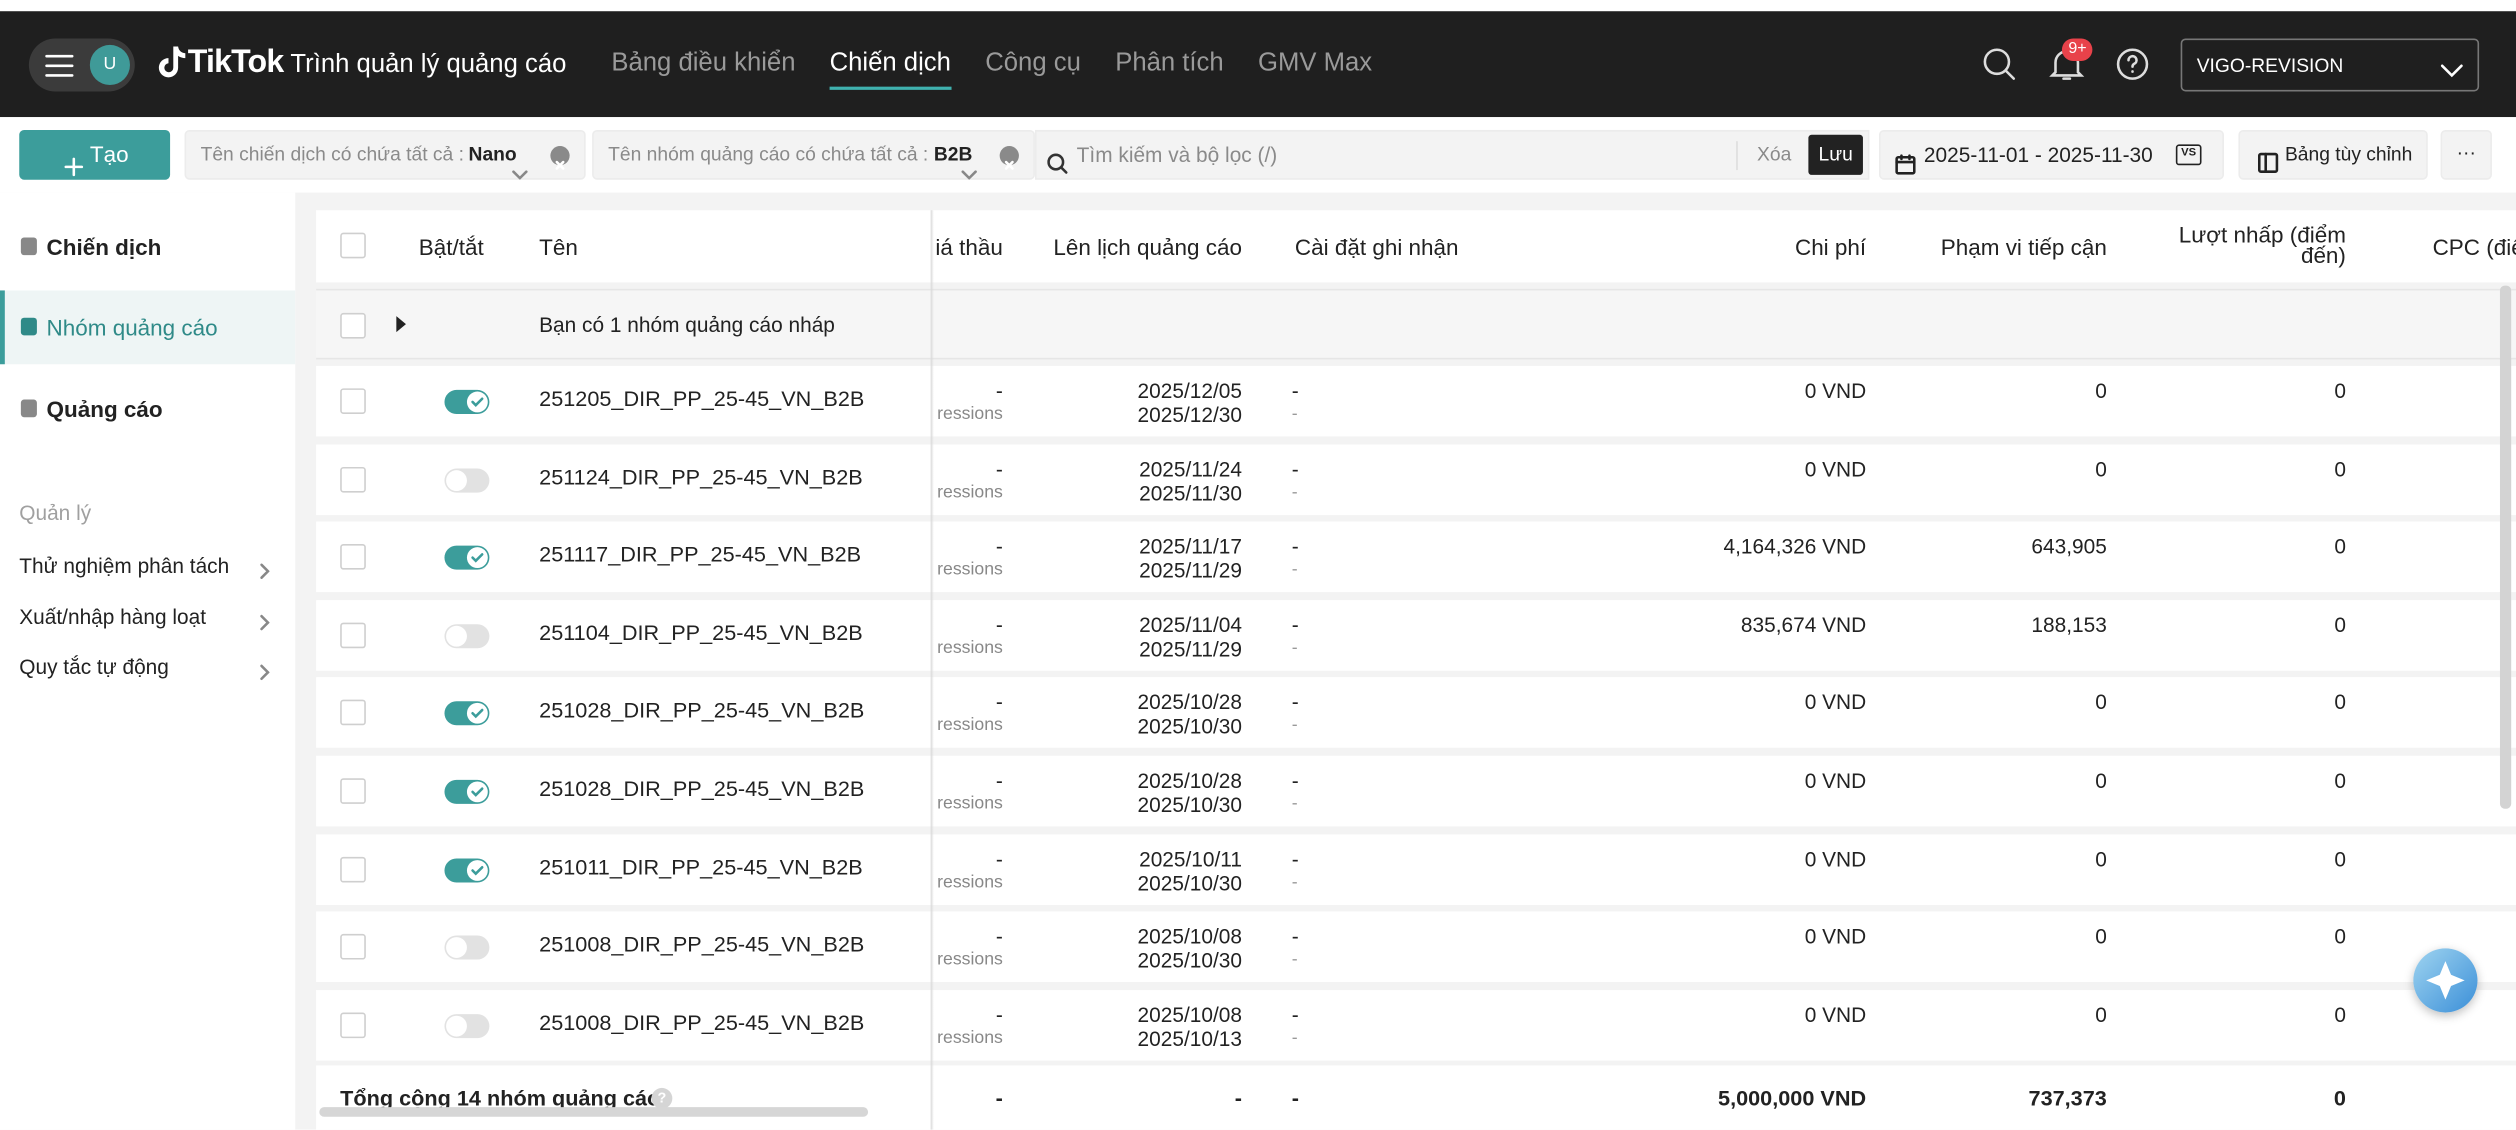 The height and width of the screenshot is (1130, 2516). What do you see at coordinates (1294, 570) in the screenshot?
I see `attribution-note: -` at bounding box center [1294, 570].